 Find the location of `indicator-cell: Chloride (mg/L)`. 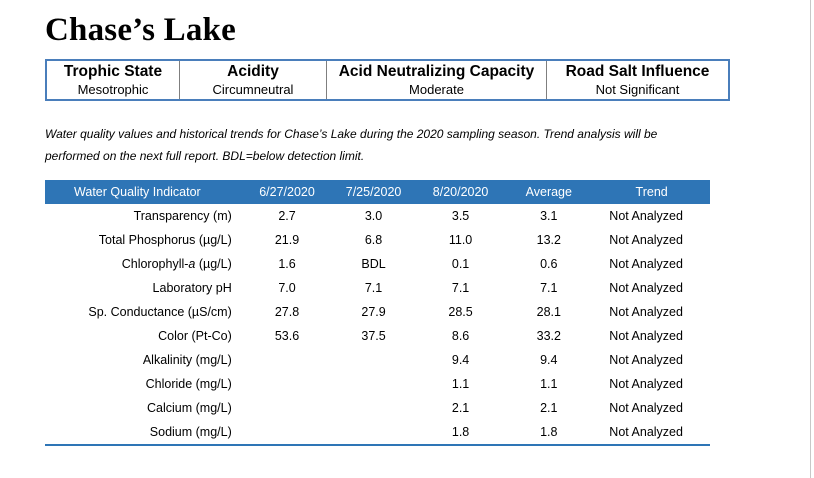

indicator-cell: Chloride (mg/L) is located at coordinates (188, 384).